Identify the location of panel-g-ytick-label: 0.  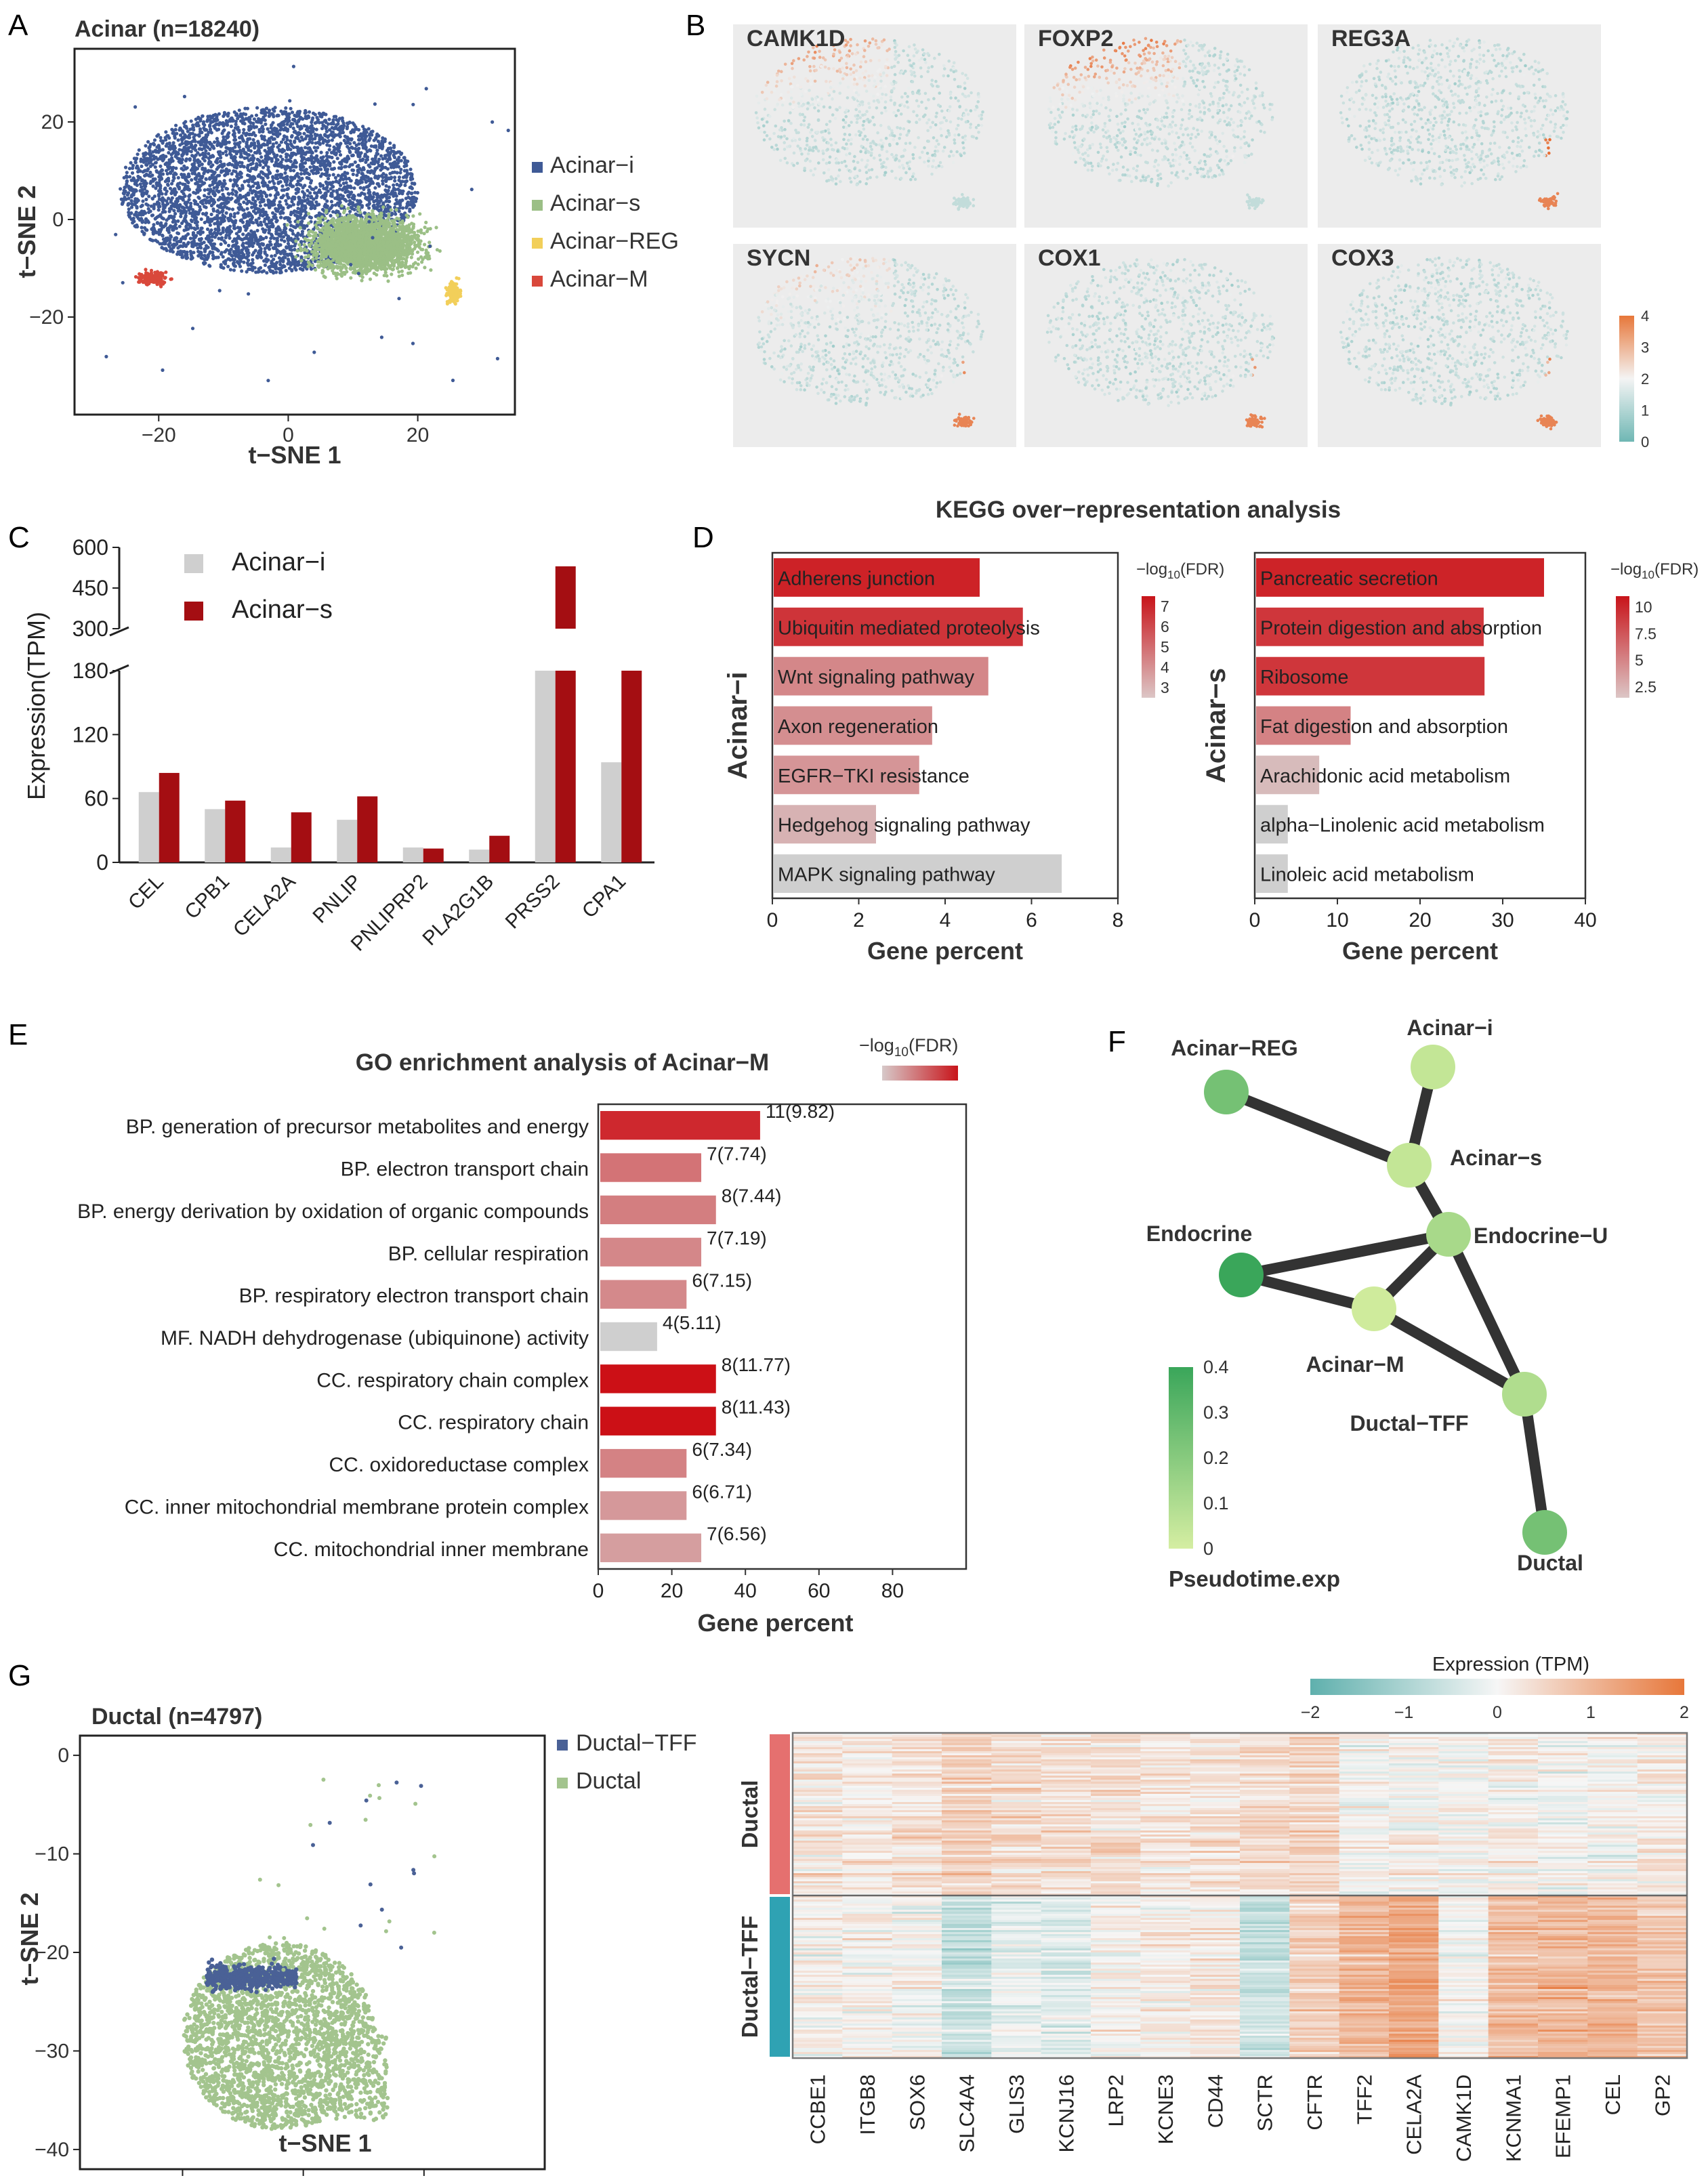
(63, 1755).